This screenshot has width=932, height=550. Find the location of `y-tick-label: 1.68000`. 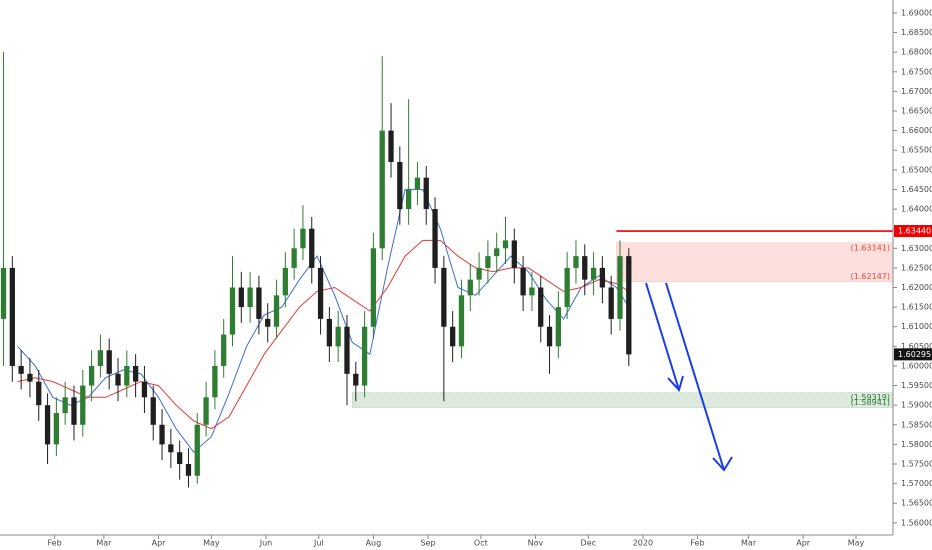

y-tick-label: 1.68000 is located at coordinates (916, 52).